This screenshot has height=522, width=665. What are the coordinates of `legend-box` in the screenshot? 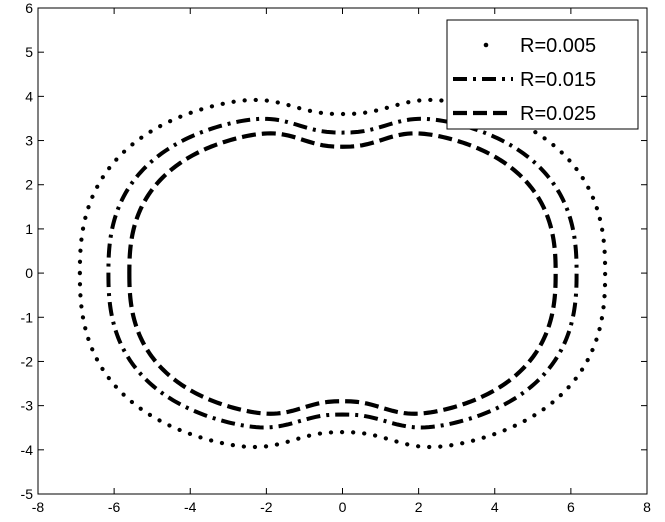 It's located at (542, 74).